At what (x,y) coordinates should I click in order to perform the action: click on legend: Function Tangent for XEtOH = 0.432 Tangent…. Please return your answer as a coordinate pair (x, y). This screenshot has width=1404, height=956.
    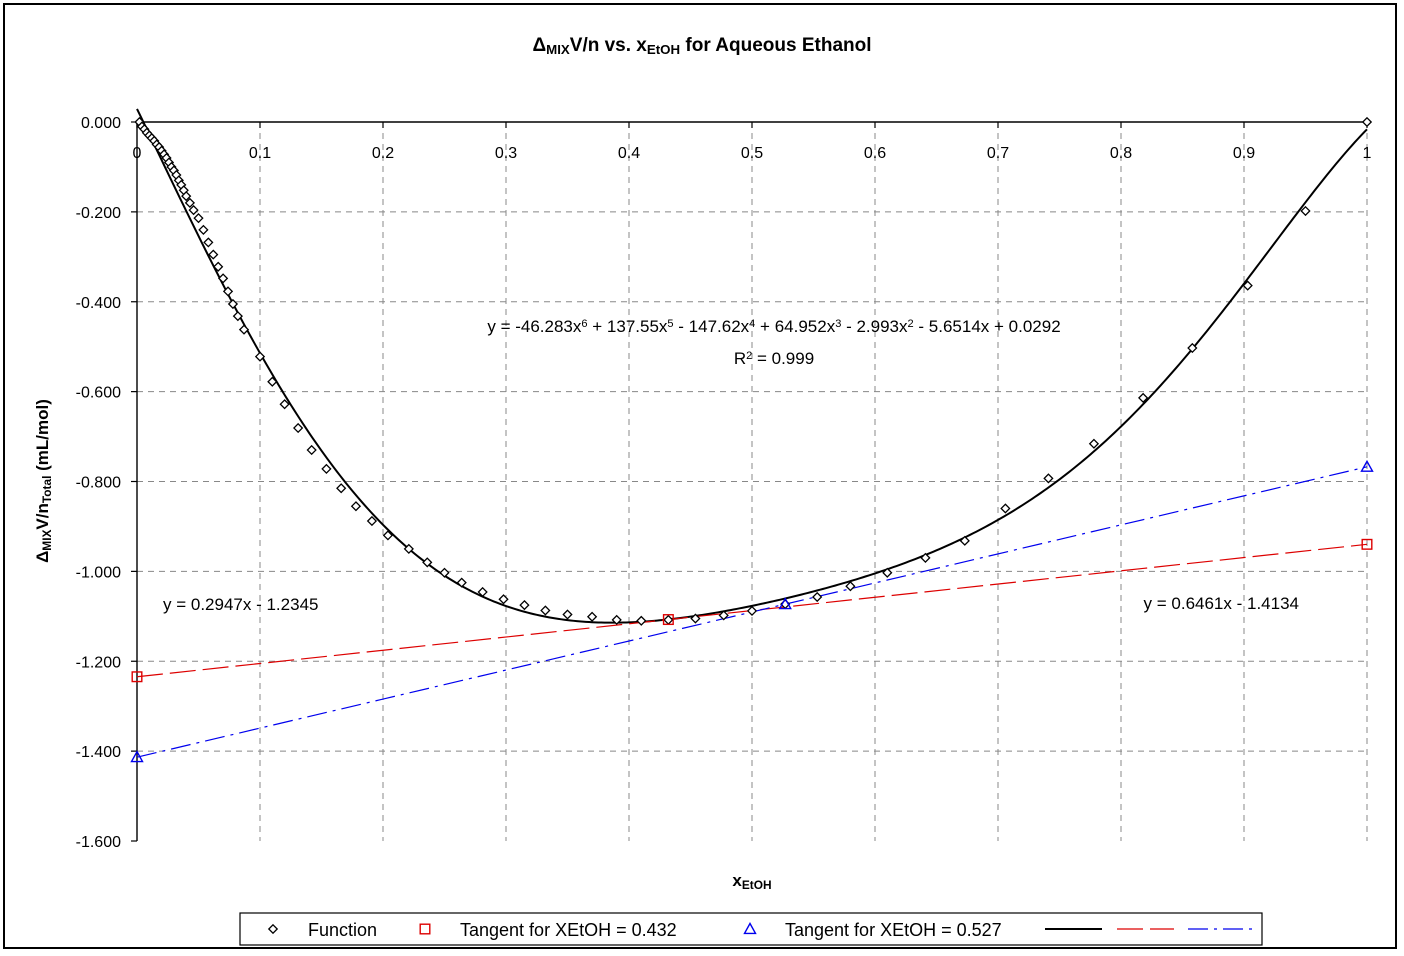
    Looking at the image, I should click on (751, 929).